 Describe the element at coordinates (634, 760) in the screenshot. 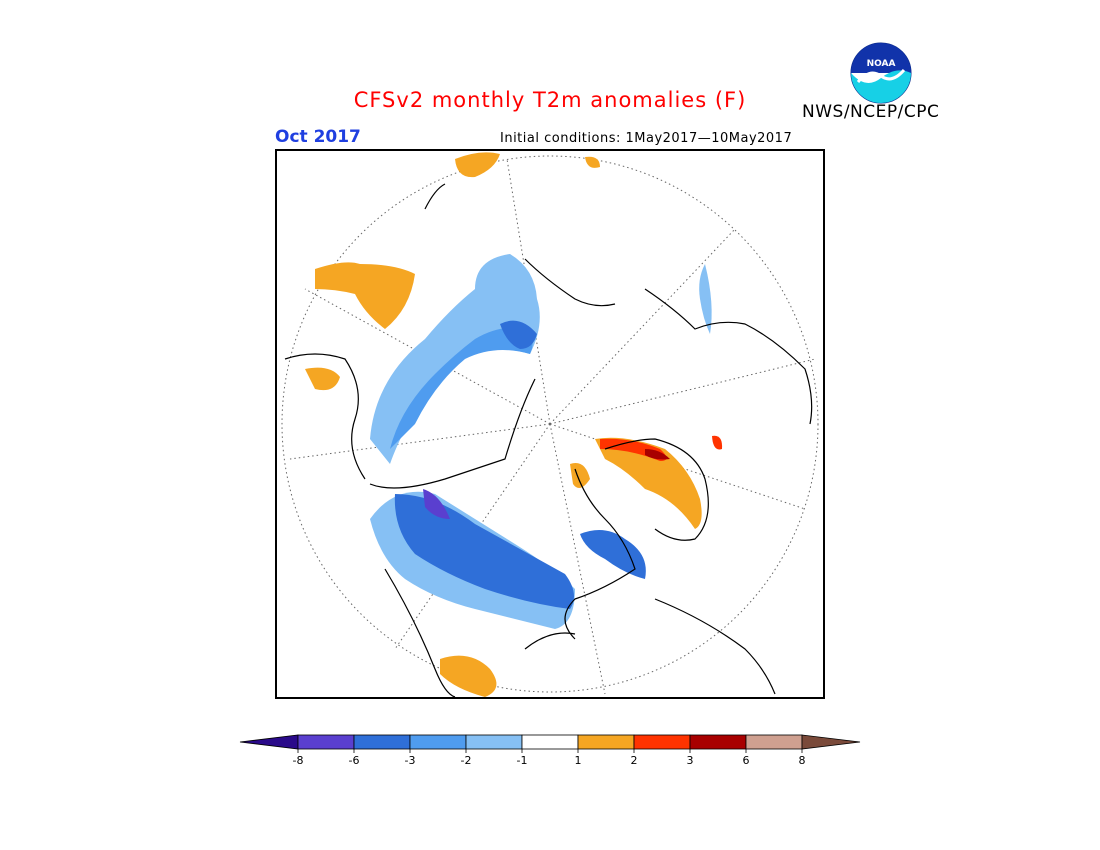

I see `colorbar-tick-label: 2` at that location.